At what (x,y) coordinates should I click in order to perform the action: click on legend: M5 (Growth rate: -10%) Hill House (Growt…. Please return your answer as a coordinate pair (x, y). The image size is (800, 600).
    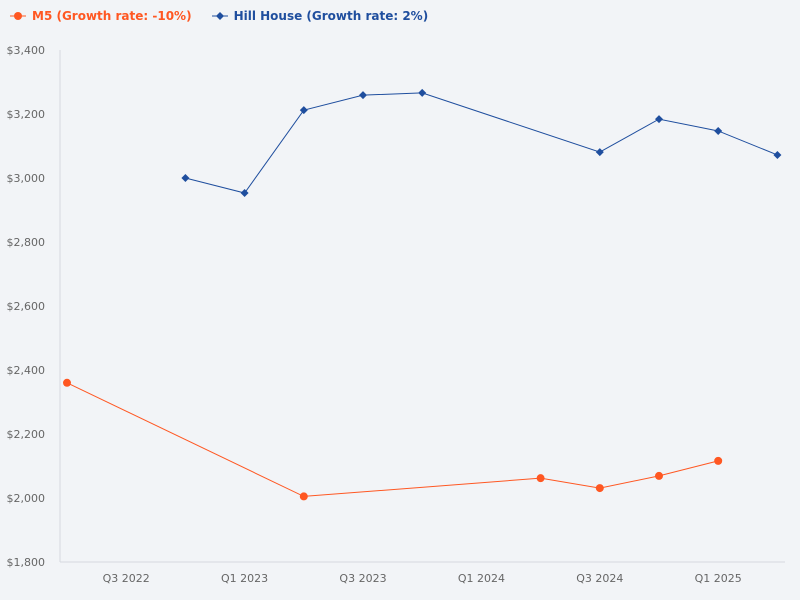
    Looking at the image, I should click on (219, 16).